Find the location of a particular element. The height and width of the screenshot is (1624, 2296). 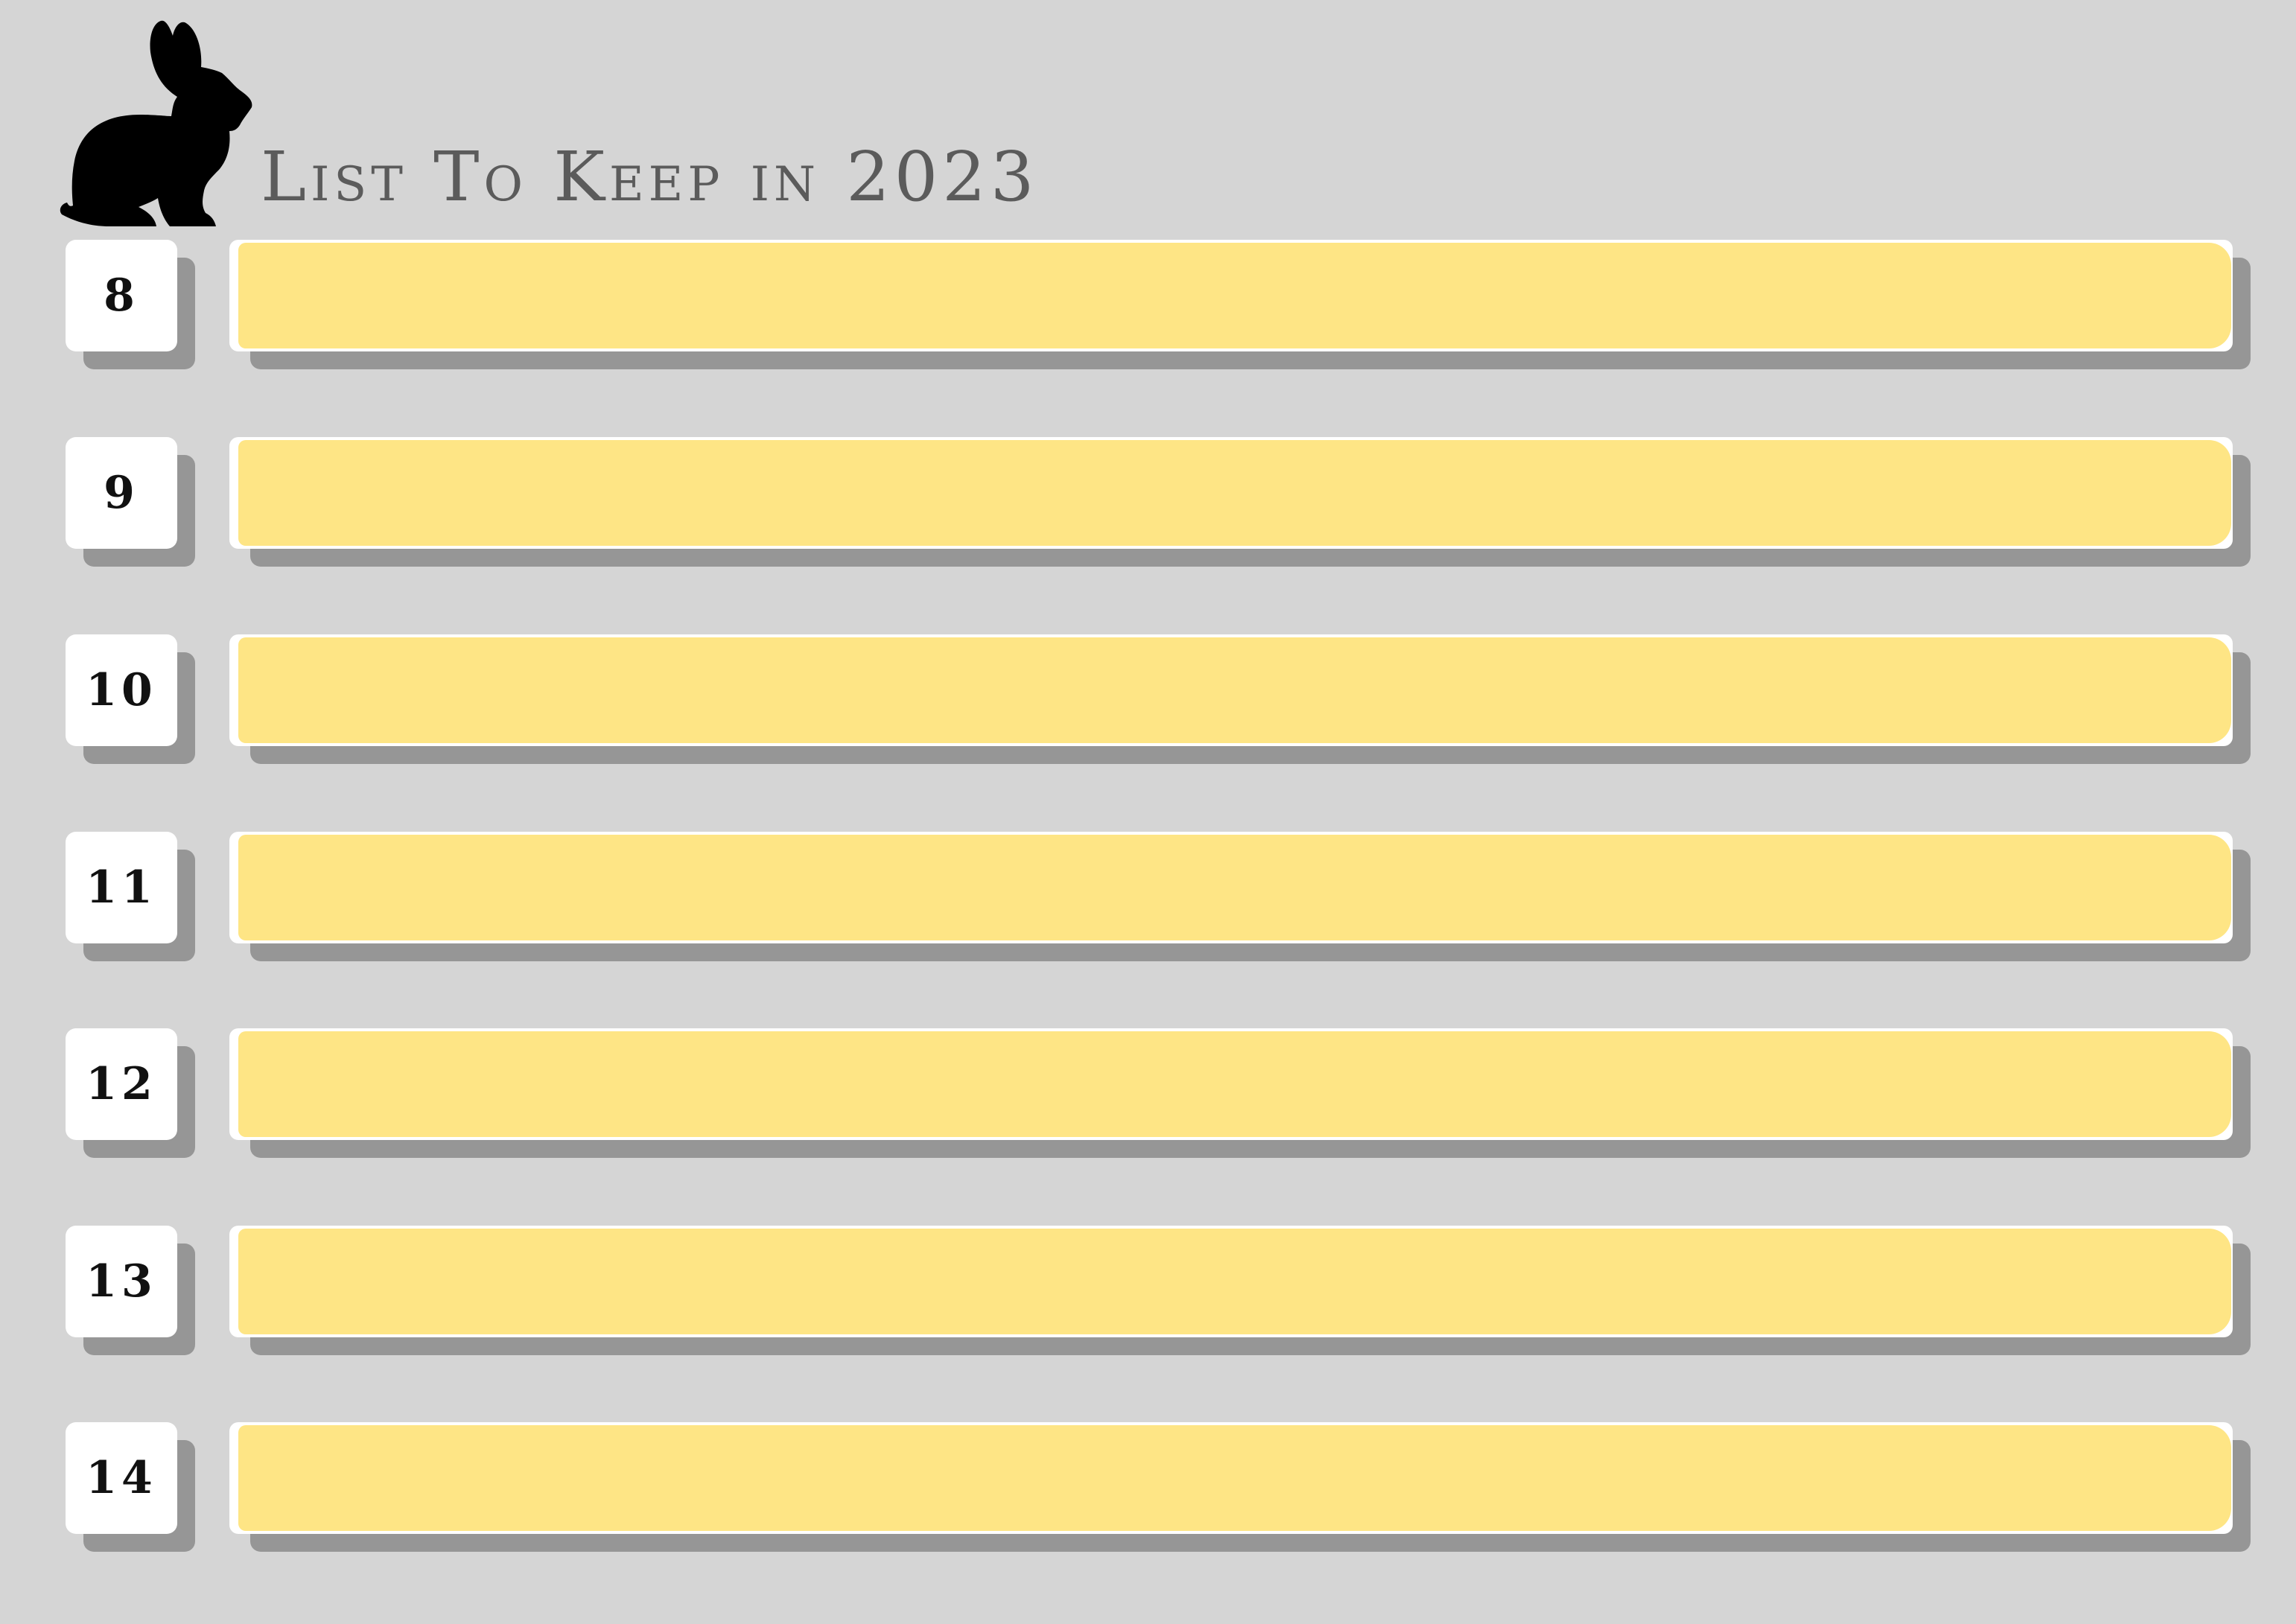

list-item: 11 is located at coordinates (1148, 899).